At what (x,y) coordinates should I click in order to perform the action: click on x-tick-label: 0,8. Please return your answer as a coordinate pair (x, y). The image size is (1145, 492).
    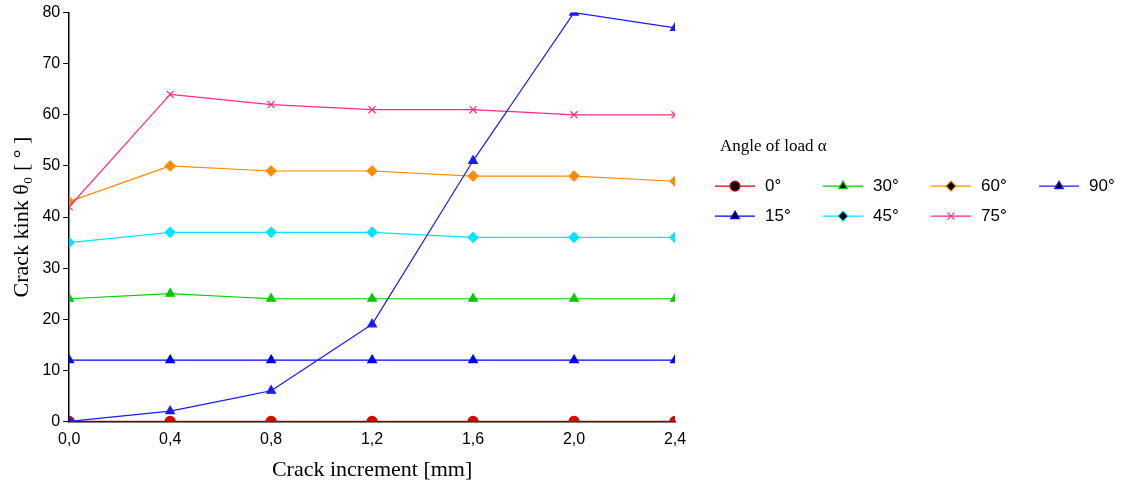
    Looking at the image, I should click on (271, 439).